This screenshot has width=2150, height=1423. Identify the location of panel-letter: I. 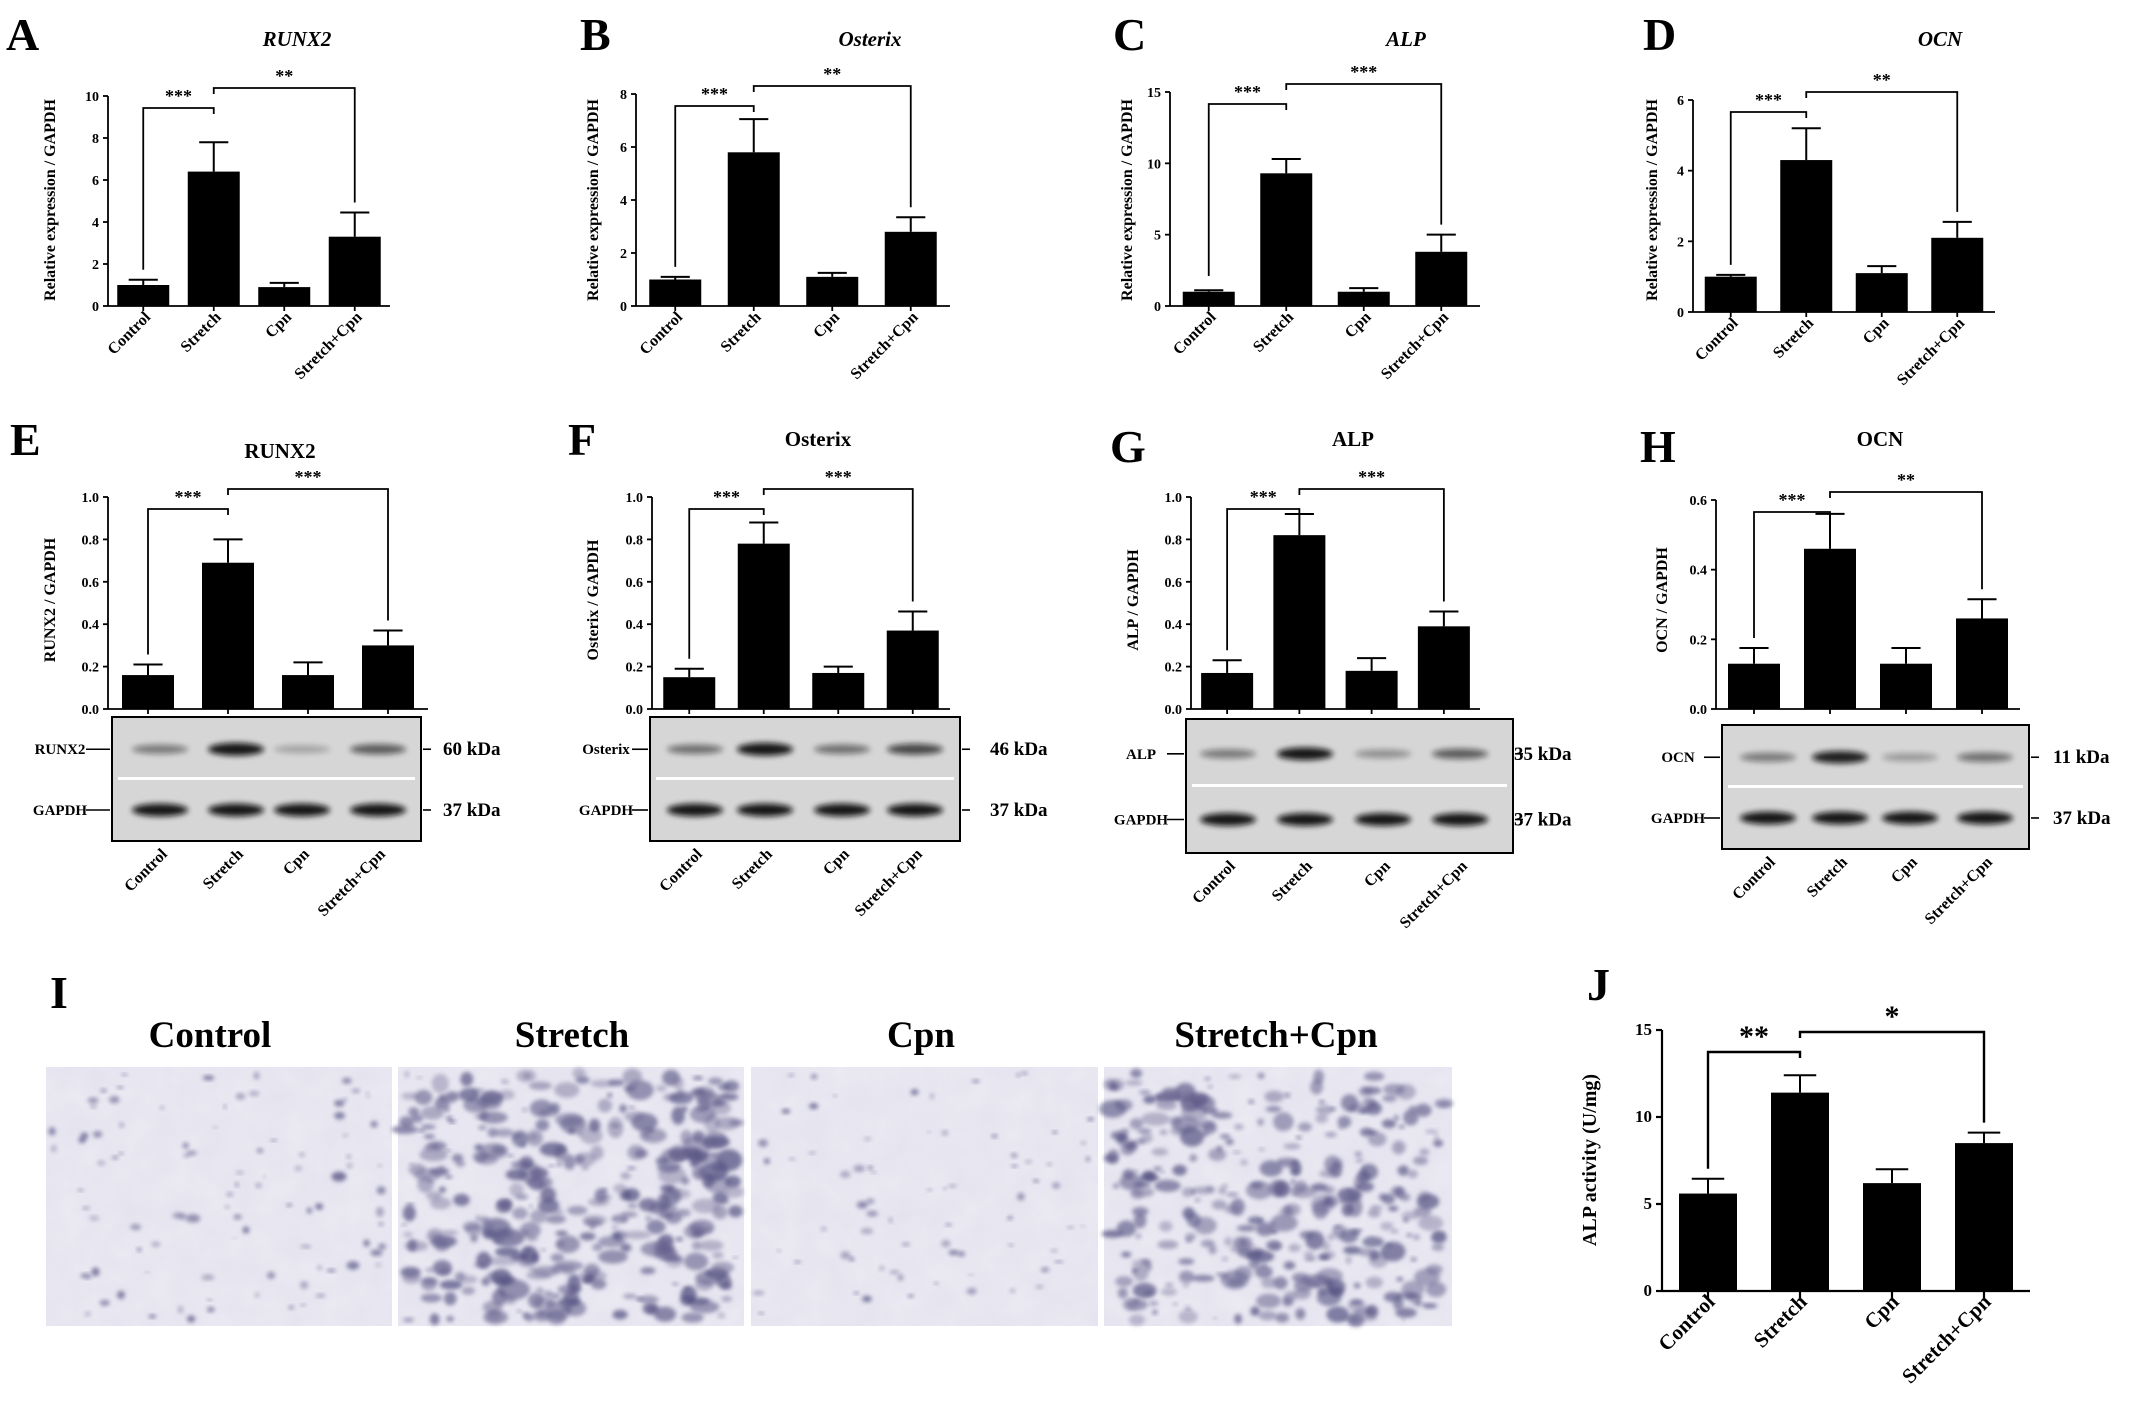
(59, 992).